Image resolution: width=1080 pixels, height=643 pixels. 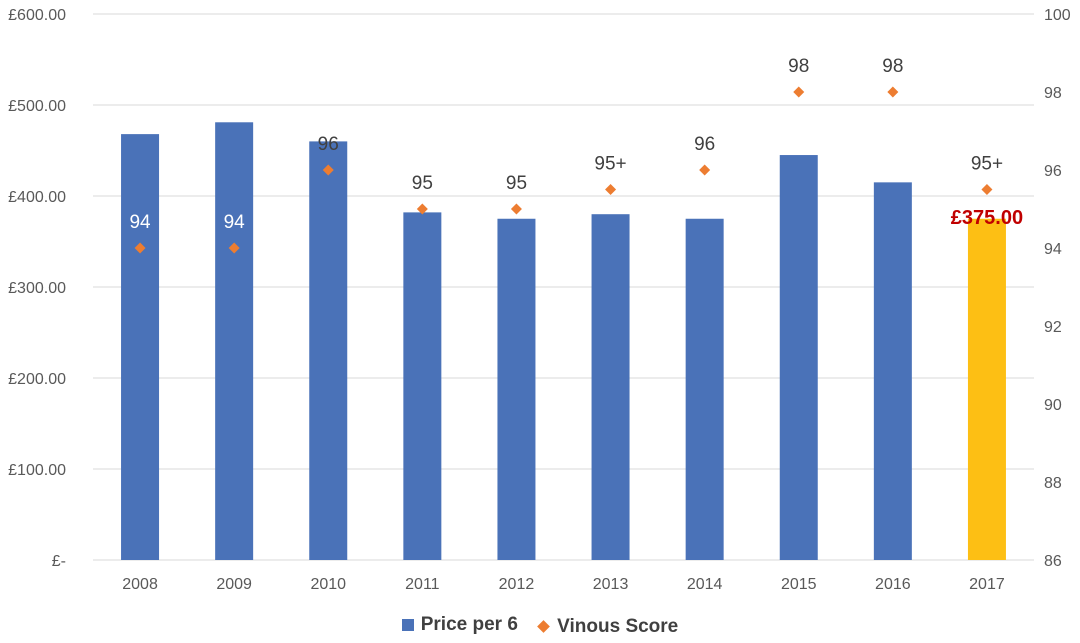 I want to click on right-axis-ticks: 86 88 90 92 94 96 98 100, so click(x=1057, y=288).